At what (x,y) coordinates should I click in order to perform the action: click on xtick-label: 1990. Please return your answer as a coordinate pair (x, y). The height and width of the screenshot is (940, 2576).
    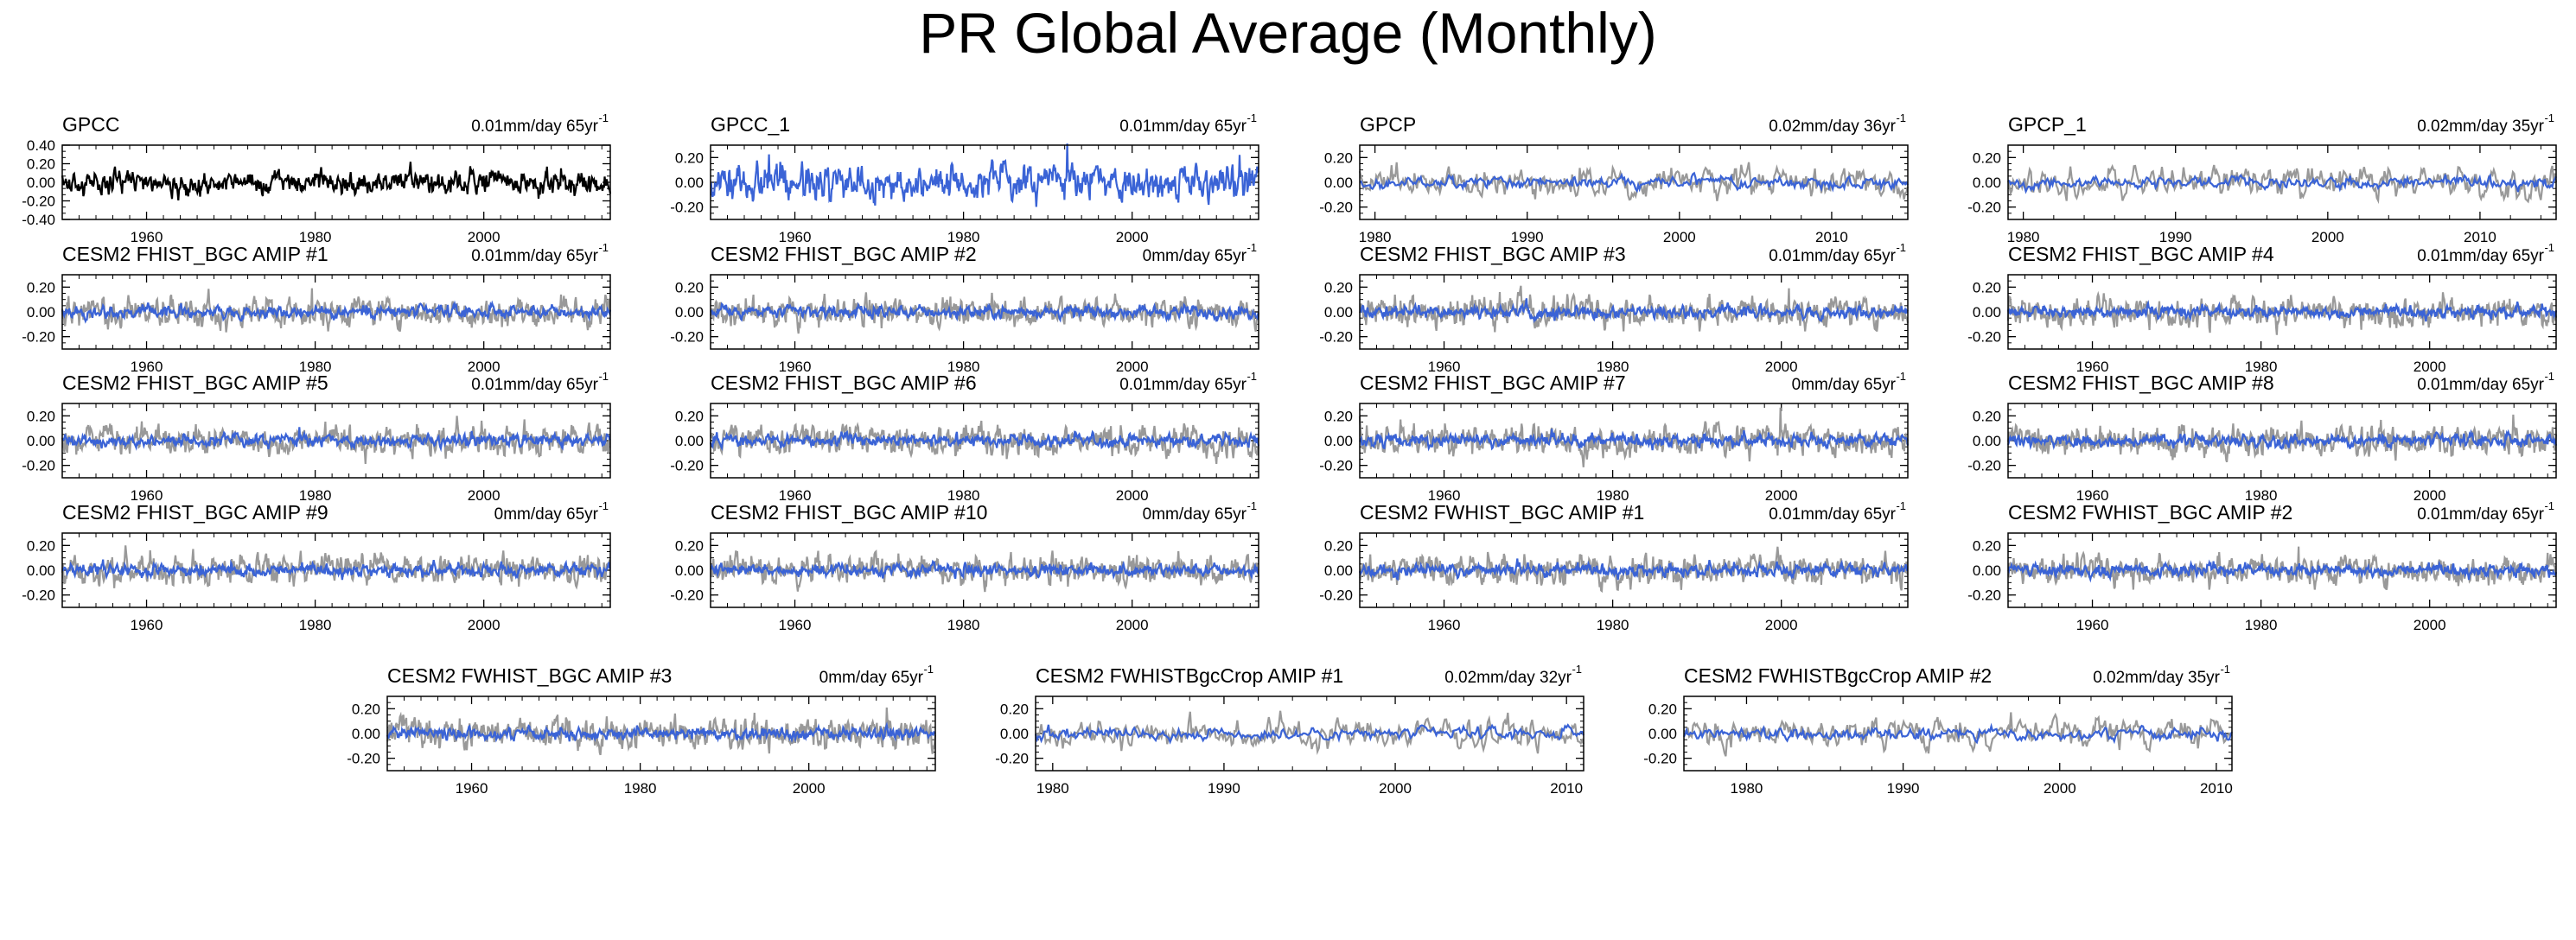
    Looking at the image, I should click on (1527, 237).